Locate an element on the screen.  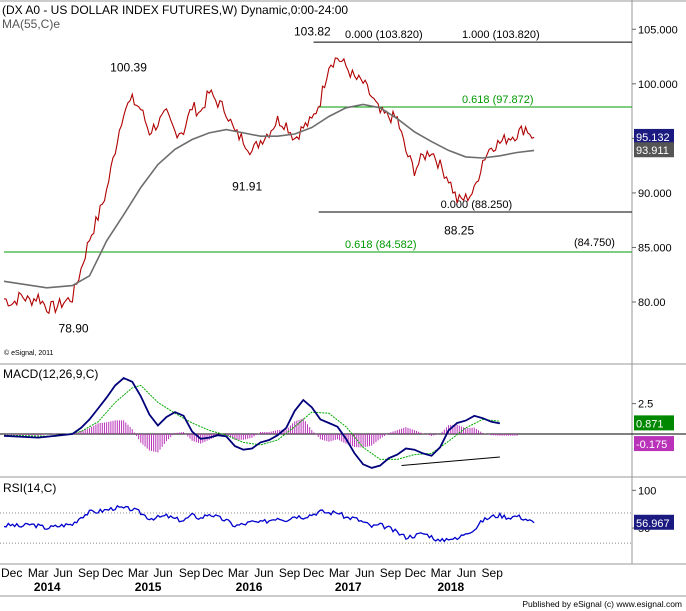
fib-level-label: 0.618 (97.872) is located at coordinates (498, 100).